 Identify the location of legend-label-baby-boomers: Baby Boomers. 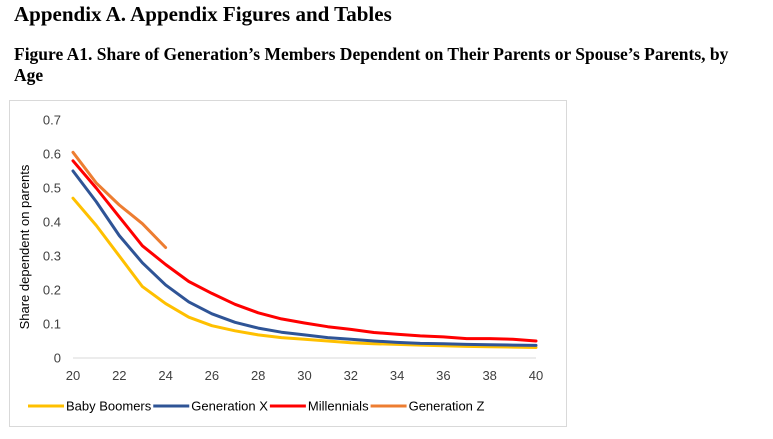
(109, 406).